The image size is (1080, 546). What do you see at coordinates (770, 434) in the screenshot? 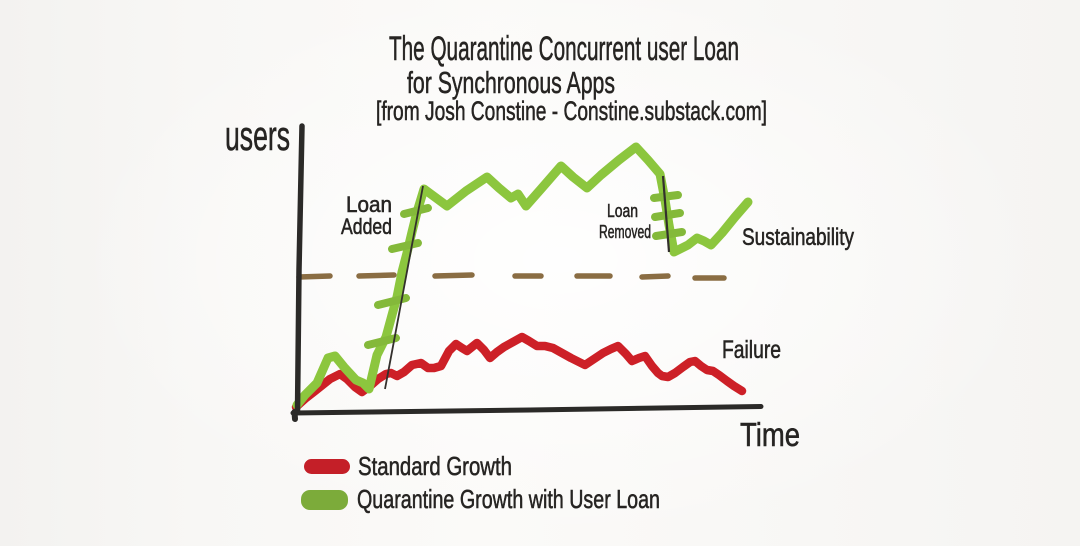
I see `svg-text: Time` at bounding box center [770, 434].